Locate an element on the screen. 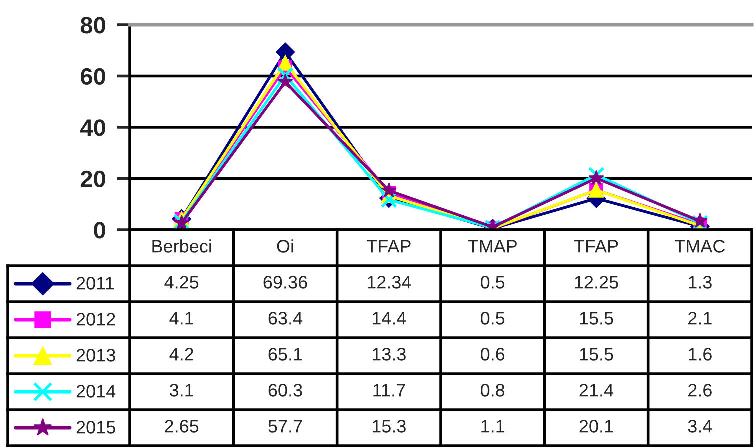 Image resolution: width=755 pixels, height=448 pixels. data-label: 3.4 is located at coordinates (700, 426).